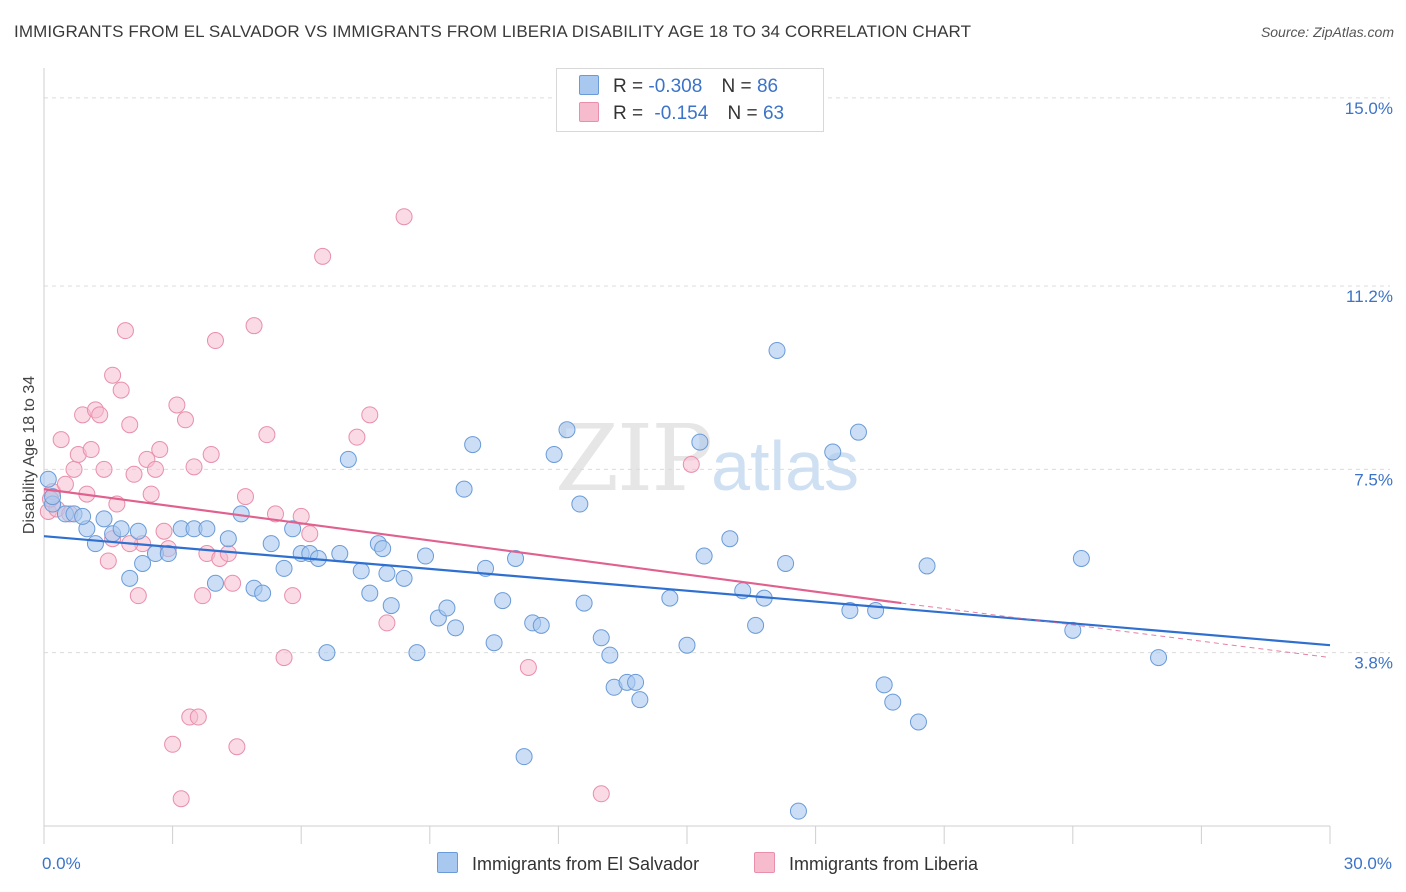 This screenshot has width=1406, height=892. I want to click on y-tick-label: 15.0%, so click(1369, 108).